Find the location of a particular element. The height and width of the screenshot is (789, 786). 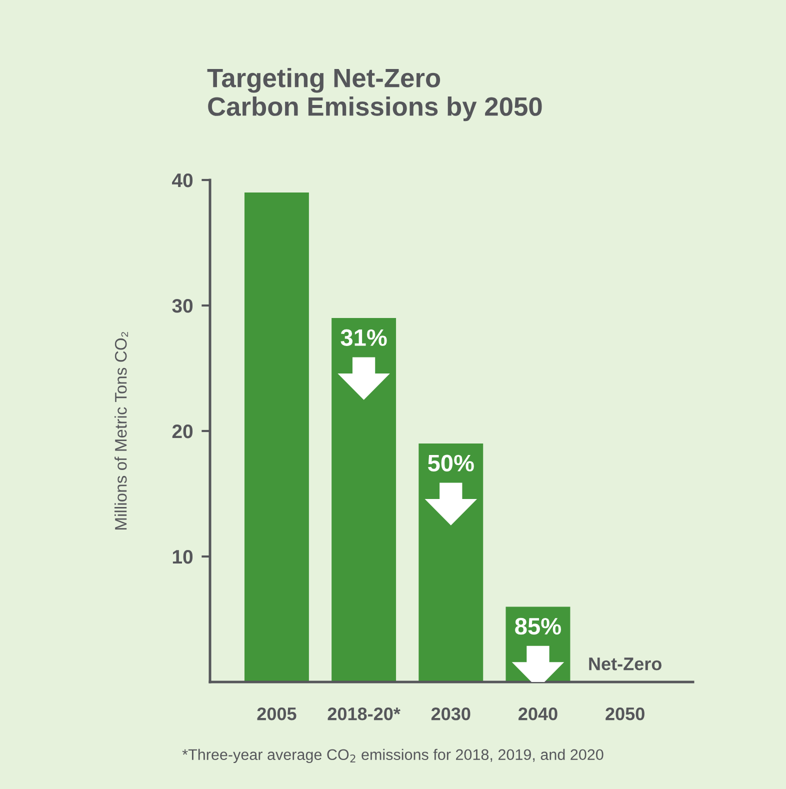

chart-title: Targeting Net-Zero Carbon Emissions by 2050 is located at coordinates (374, 95).